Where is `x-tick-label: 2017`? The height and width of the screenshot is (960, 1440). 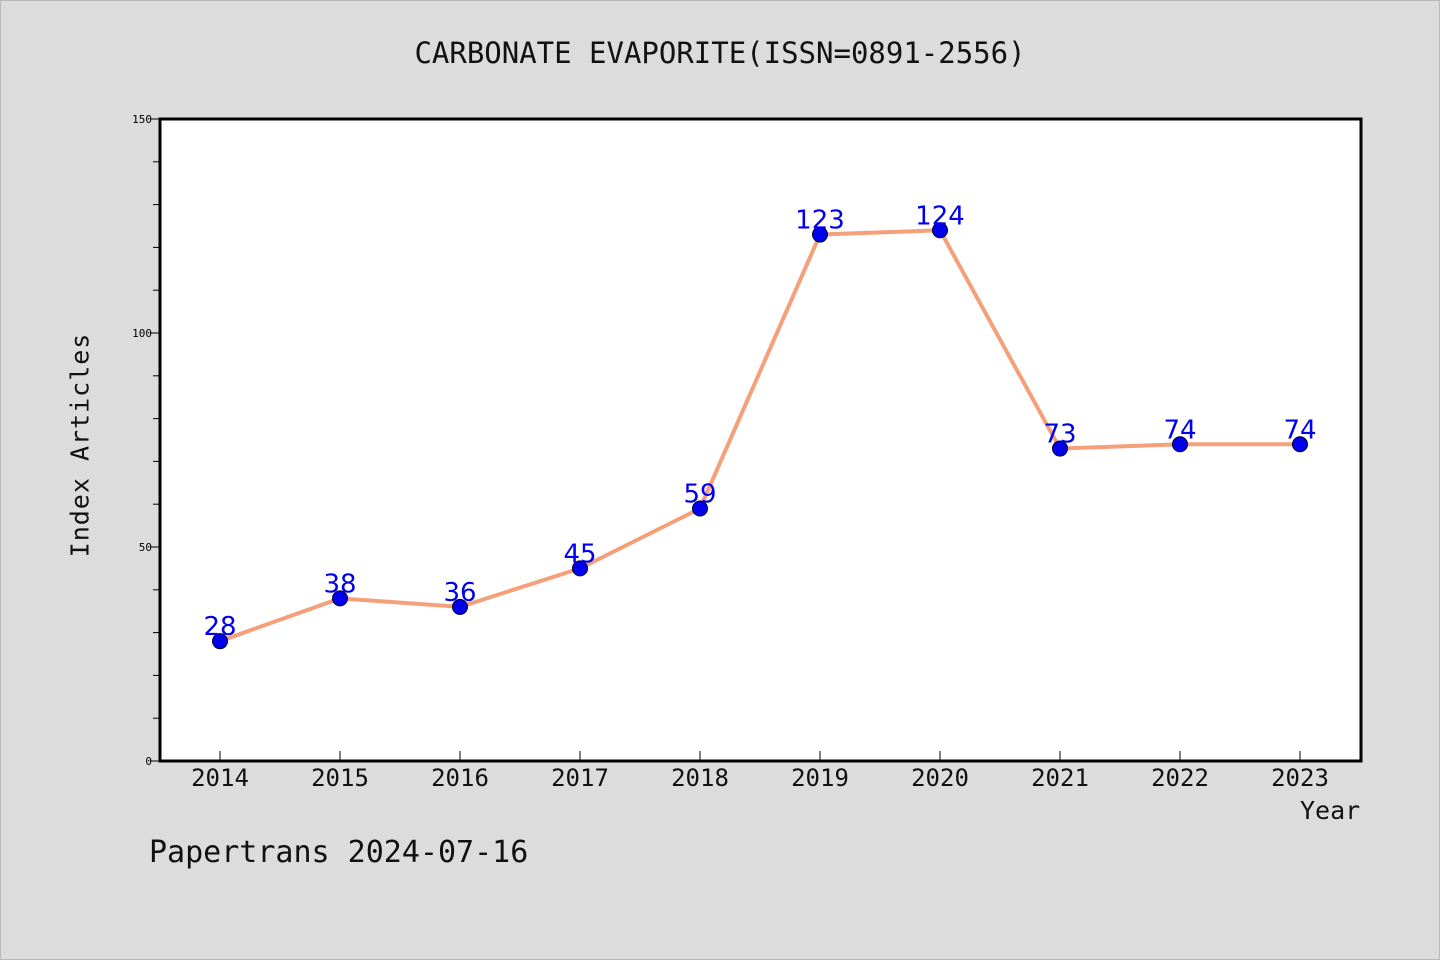 x-tick-label: 2017 is located at coordinates (580, 778).